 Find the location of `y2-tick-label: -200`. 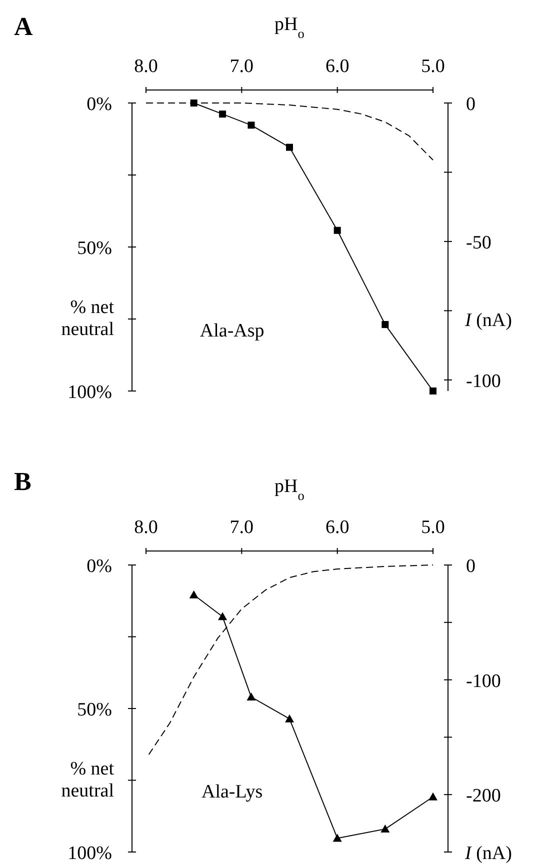

y2-tick-label: -200 is located at coordinates (483, 796).